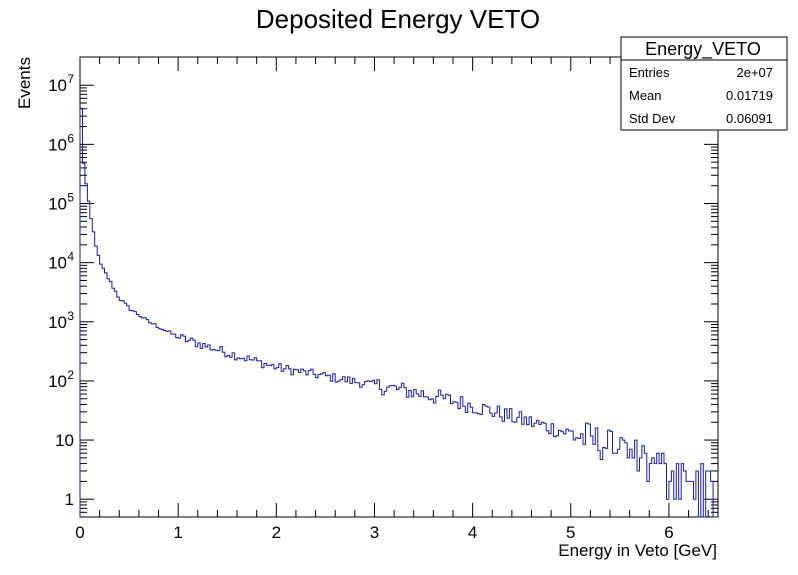  Describe the element at coordinates (645, 95) in the screenshot. I see `stats-mean-label: Mean` at that location.